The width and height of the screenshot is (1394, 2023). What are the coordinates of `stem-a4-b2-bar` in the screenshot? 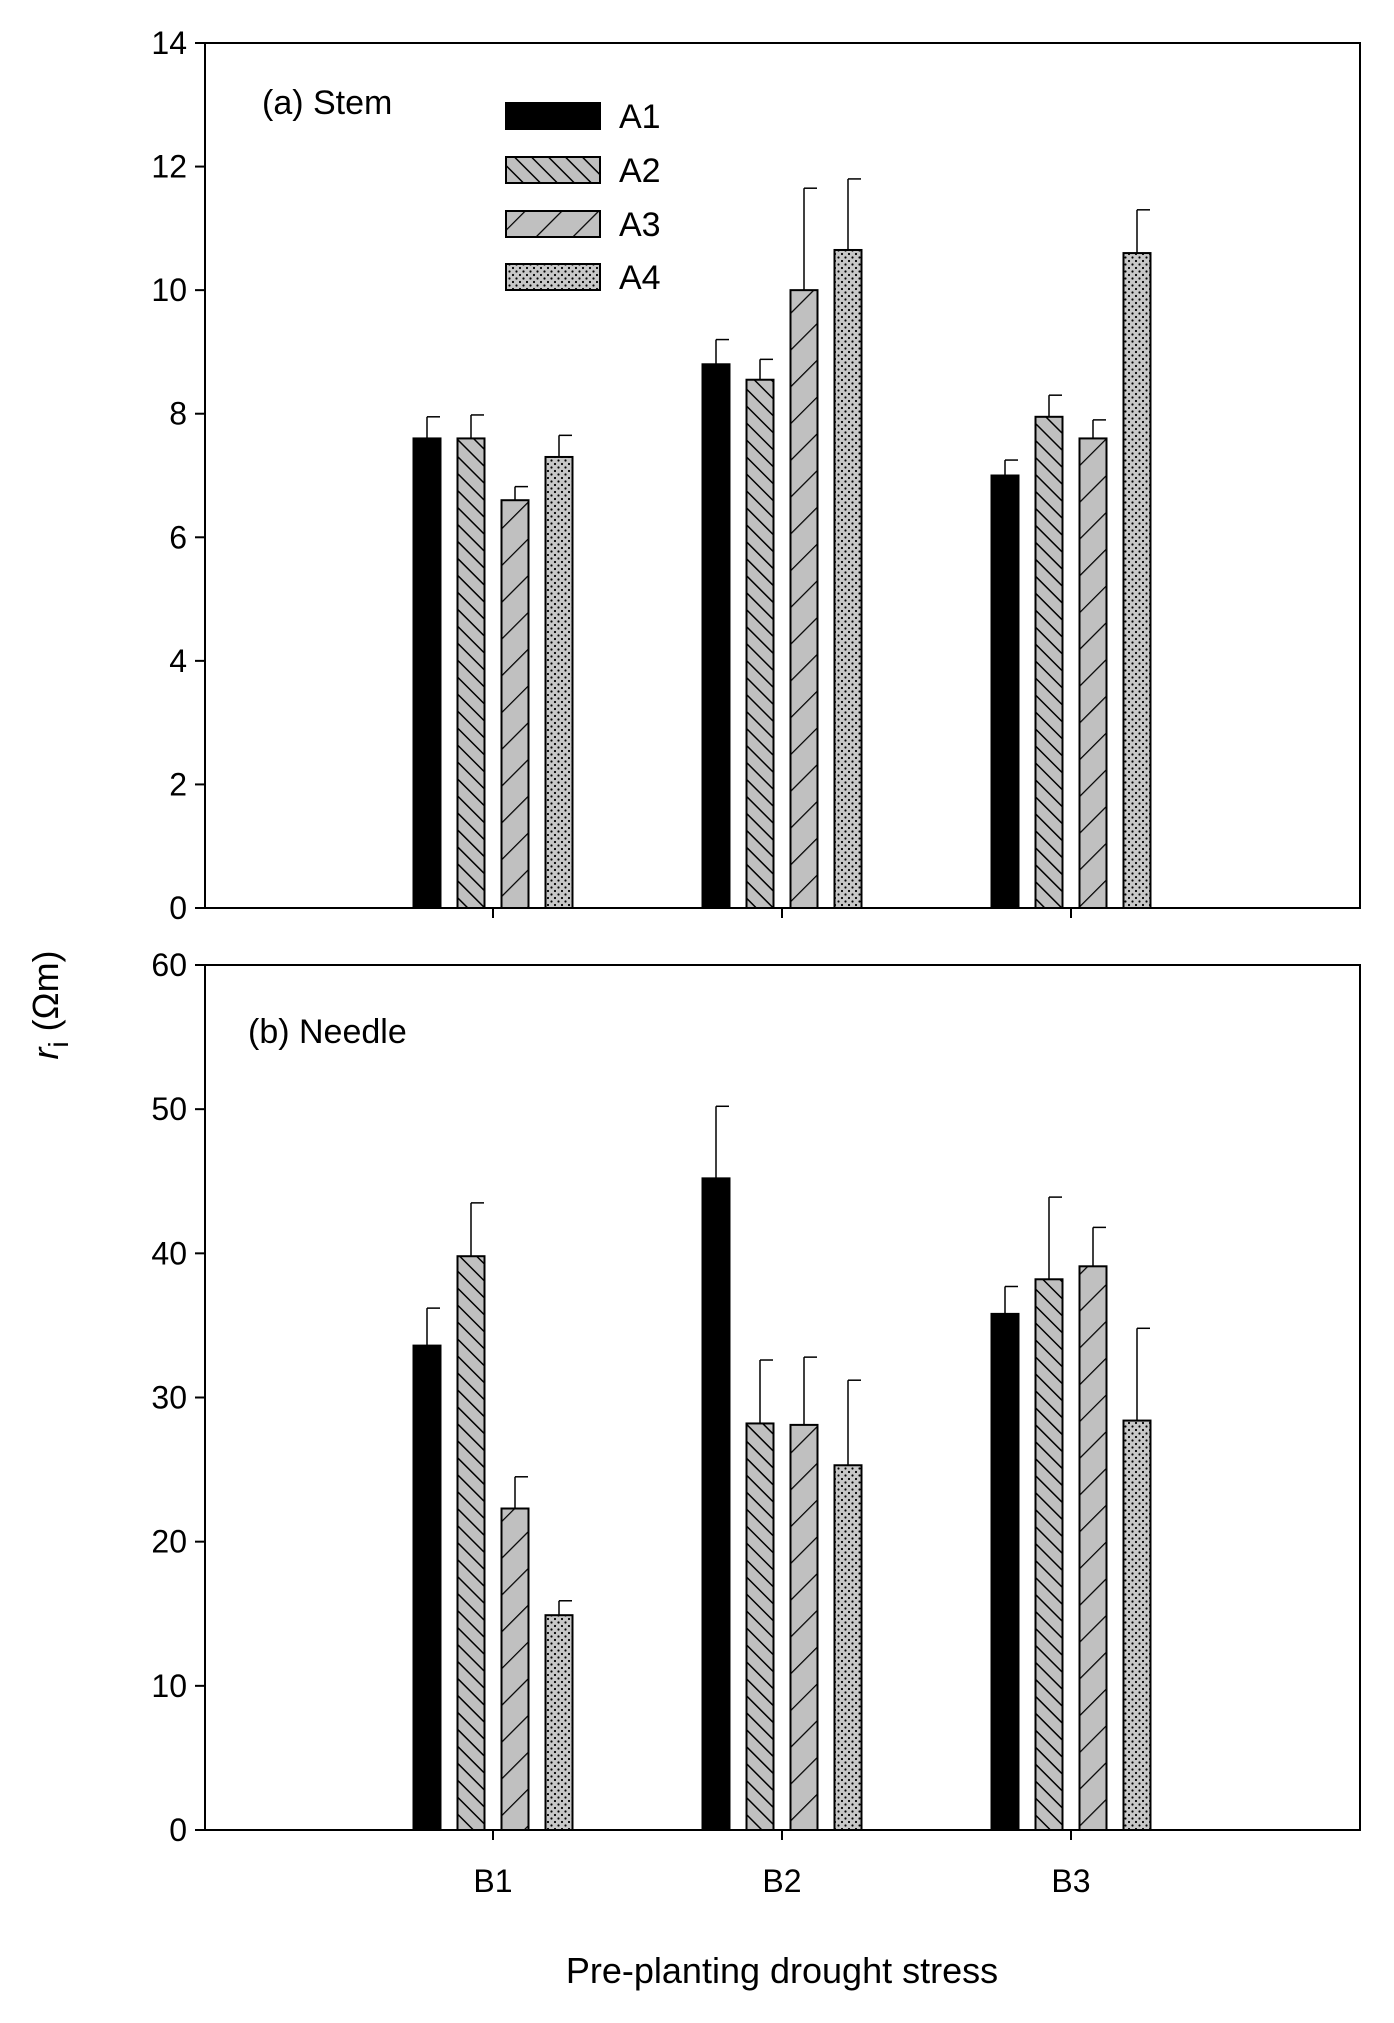 It's located at (848, 579).